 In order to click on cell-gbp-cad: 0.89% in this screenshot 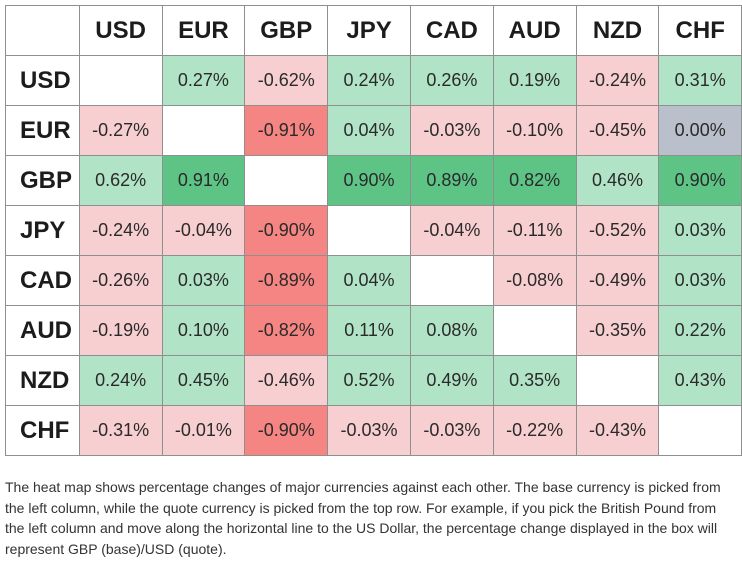, I will do `click(451, 180)`.